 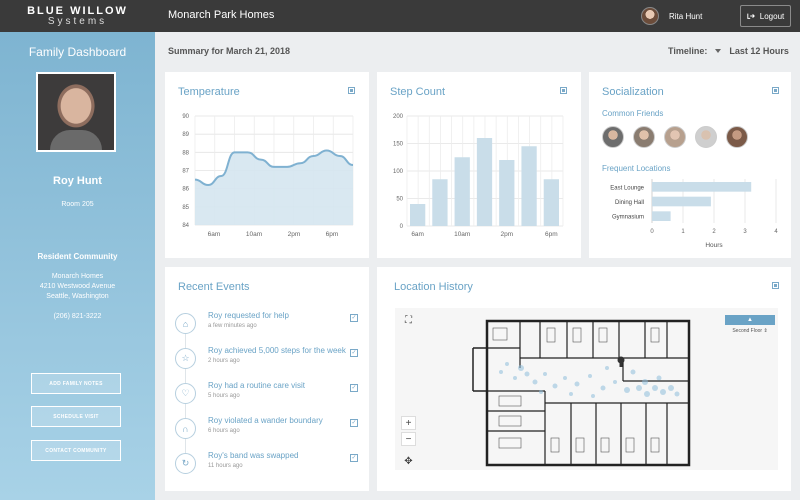 What do you see at coordinates (627, 188) in the screenshot?
I see `y-tick-label: East Lounge` at bounding box center [627, 188].